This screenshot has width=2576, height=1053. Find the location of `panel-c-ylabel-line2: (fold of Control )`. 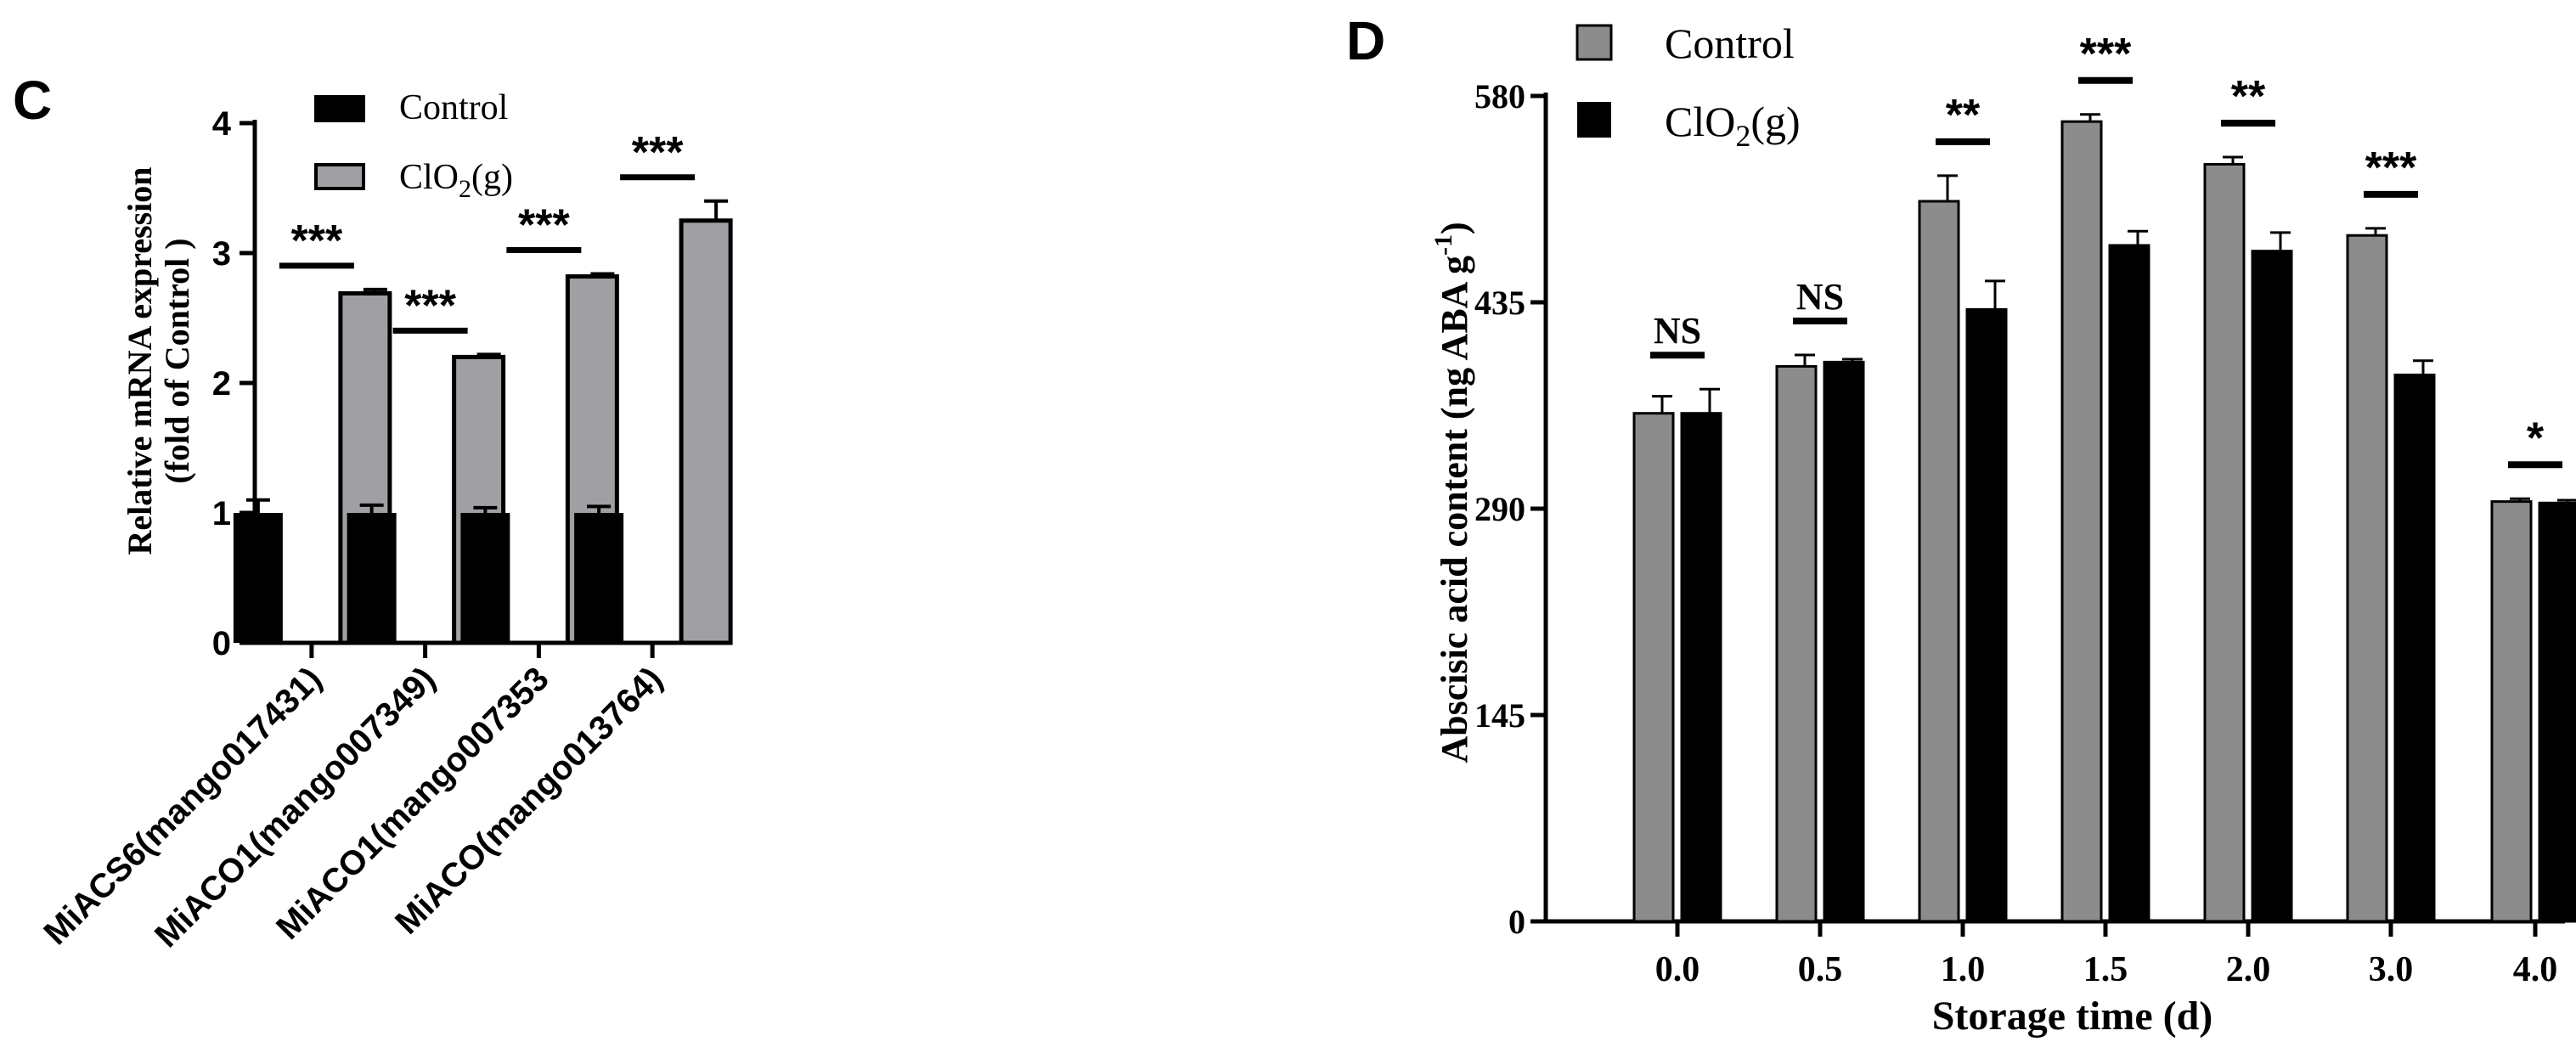

panel-c-ylabel-line2: (fold of Control ) is located at coordinates (177, 360).